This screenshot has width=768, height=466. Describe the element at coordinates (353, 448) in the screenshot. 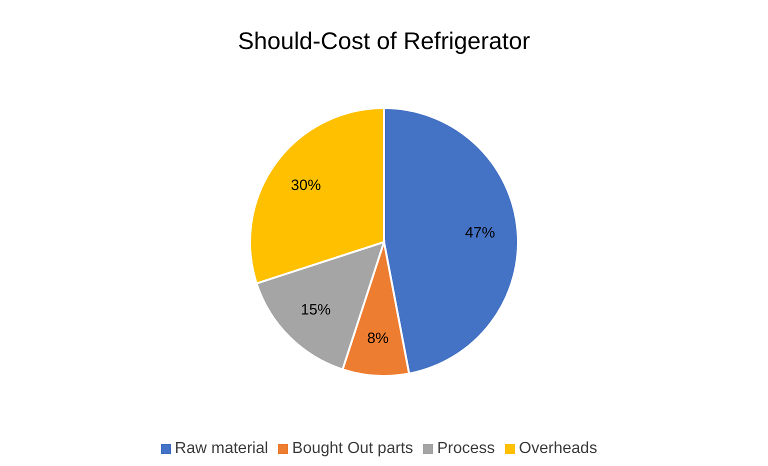

I see `legend-label: Bought Out parts` at that location.